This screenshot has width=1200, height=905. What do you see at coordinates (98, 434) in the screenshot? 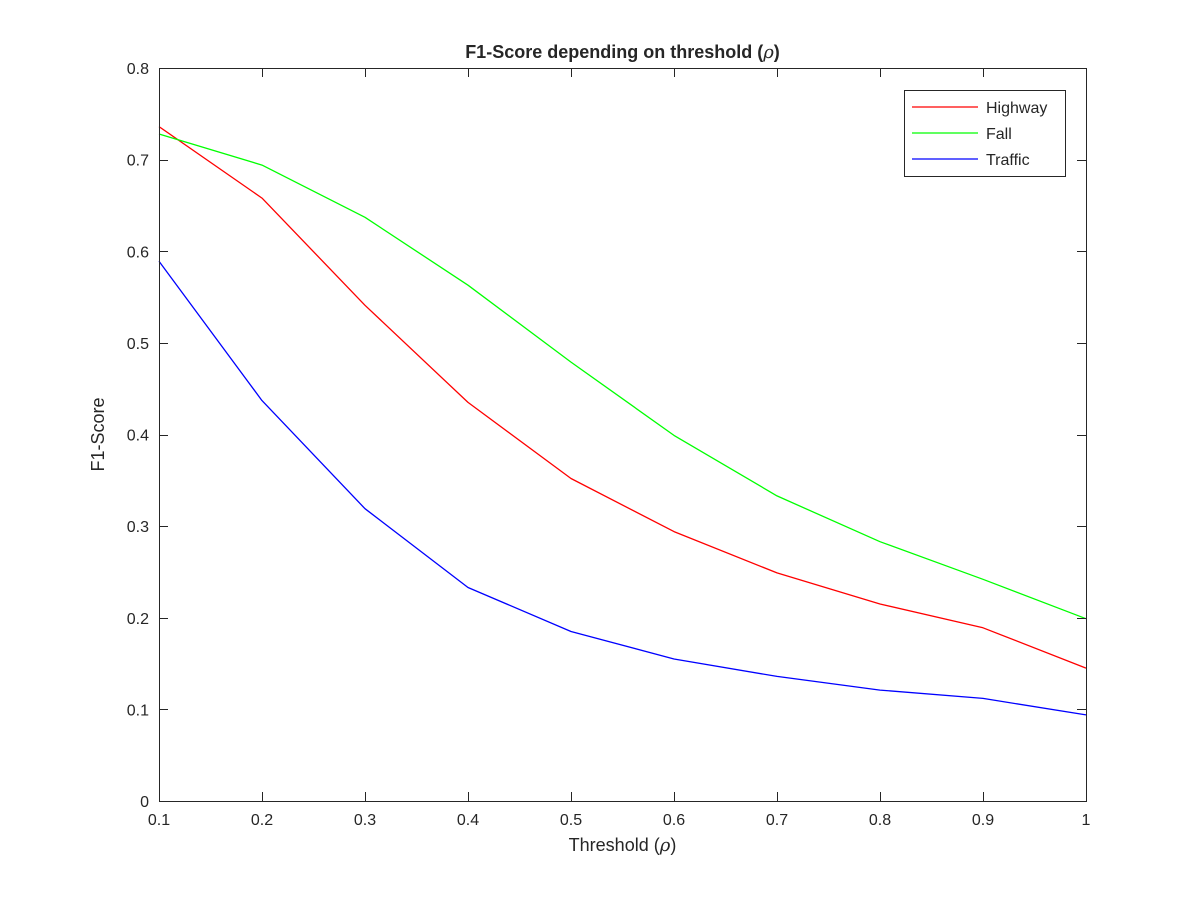
I see `y-axis-label: F1-Score` at bounding box center [98, 434].